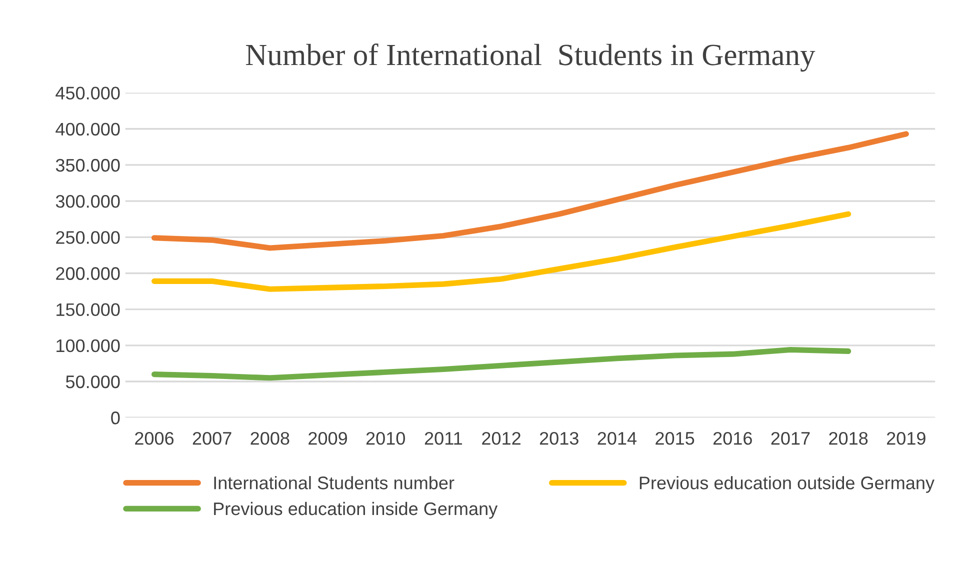 The width and height of the screenshot is (964, 580). Describe the element at coordinates (212, 438) in the screenshot. I see `x-tick-label: 2007` at that location.